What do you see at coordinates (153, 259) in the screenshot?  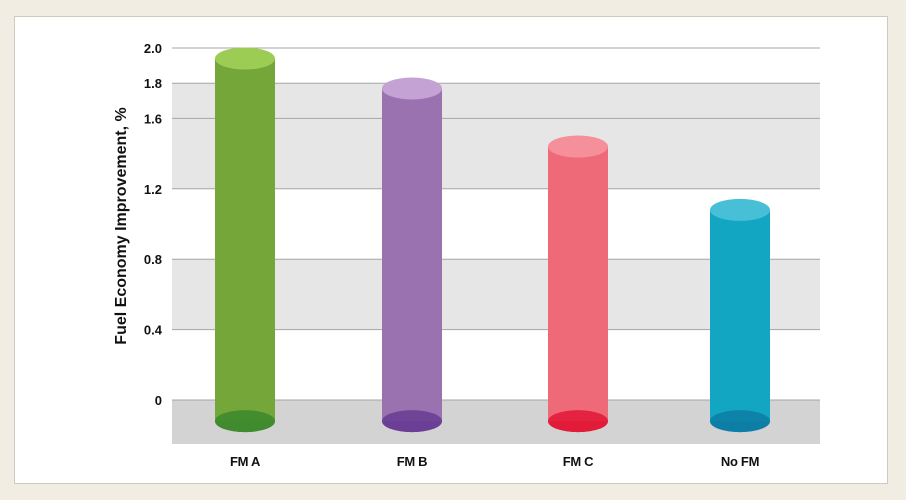 I see `y-tick-label-2: 0.8` at bounding box center [153, 259].